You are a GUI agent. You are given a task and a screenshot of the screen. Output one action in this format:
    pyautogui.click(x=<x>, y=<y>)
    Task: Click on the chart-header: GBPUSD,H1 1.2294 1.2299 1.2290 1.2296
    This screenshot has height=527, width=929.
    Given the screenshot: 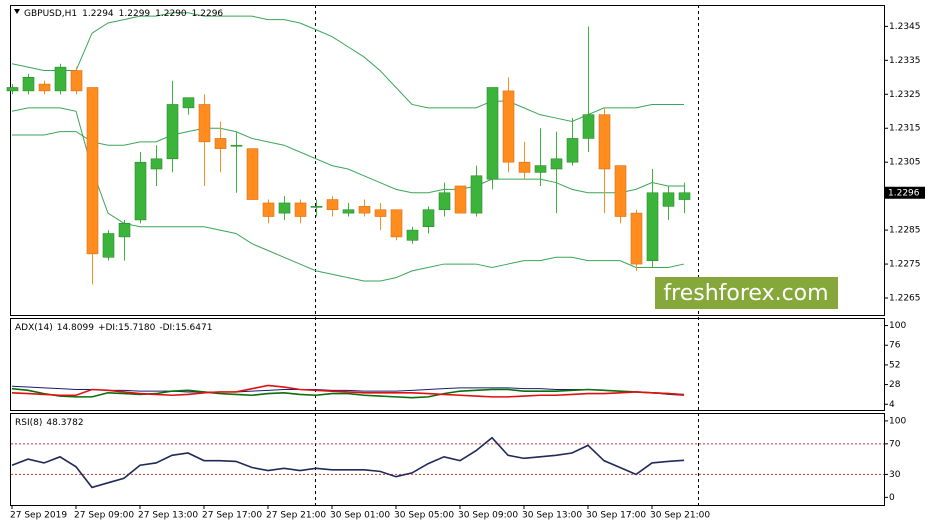 What is the action you would take?
    pyautogui.click(x=123, y=14)
    